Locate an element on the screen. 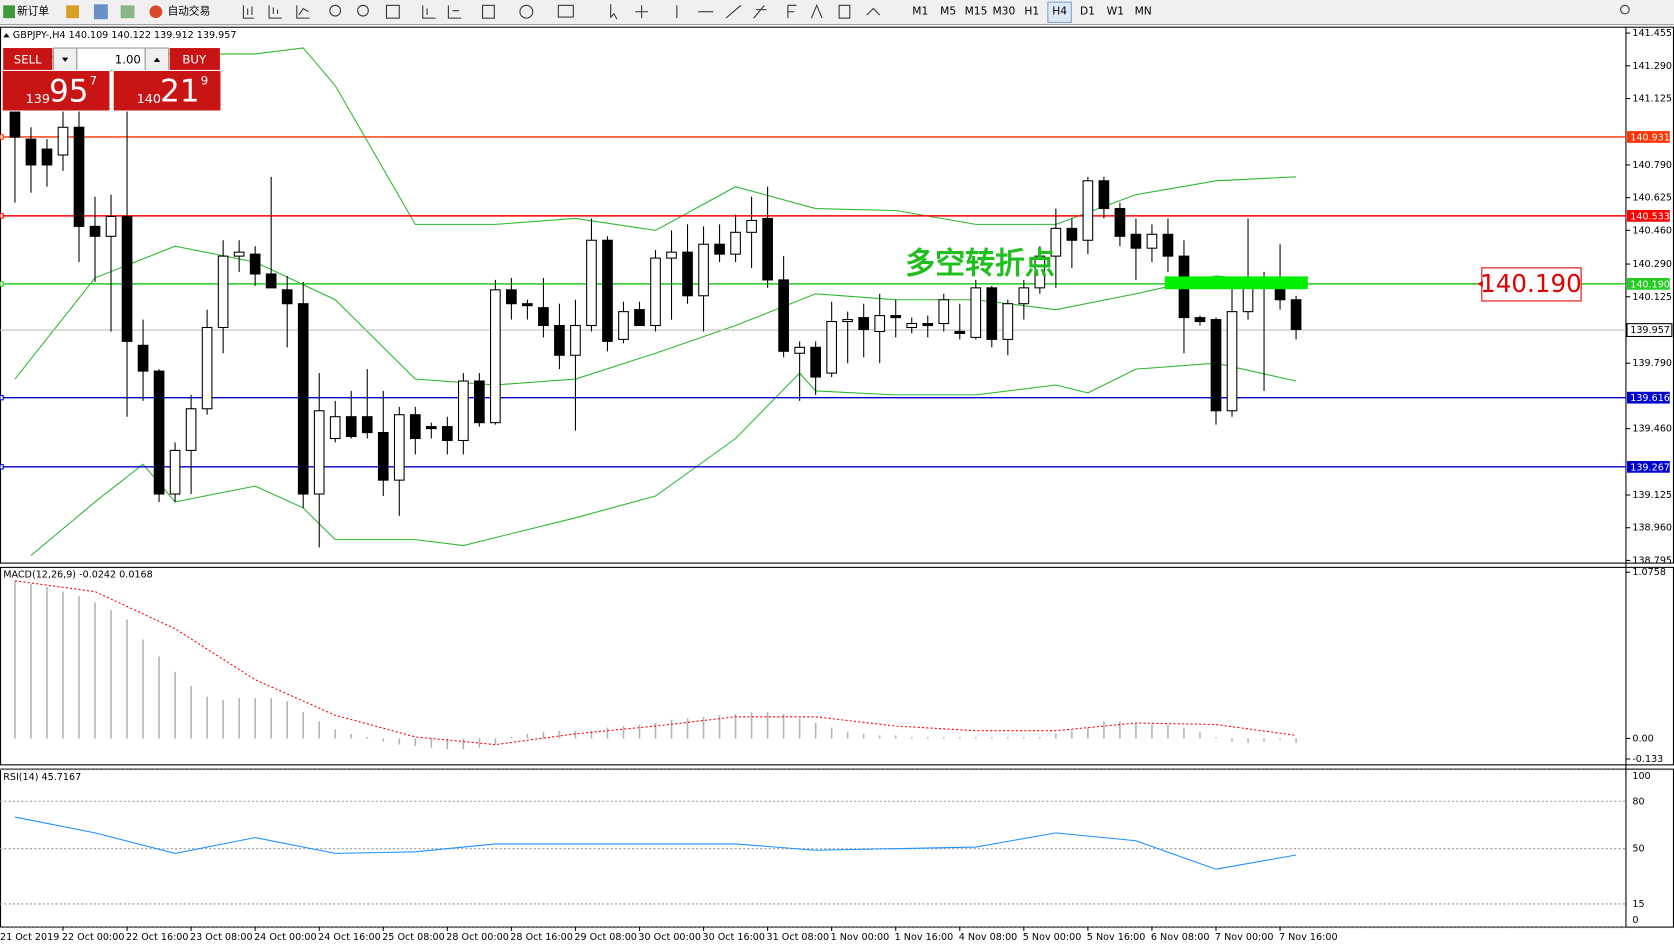  buy-button is located at coordinates (194, 59).